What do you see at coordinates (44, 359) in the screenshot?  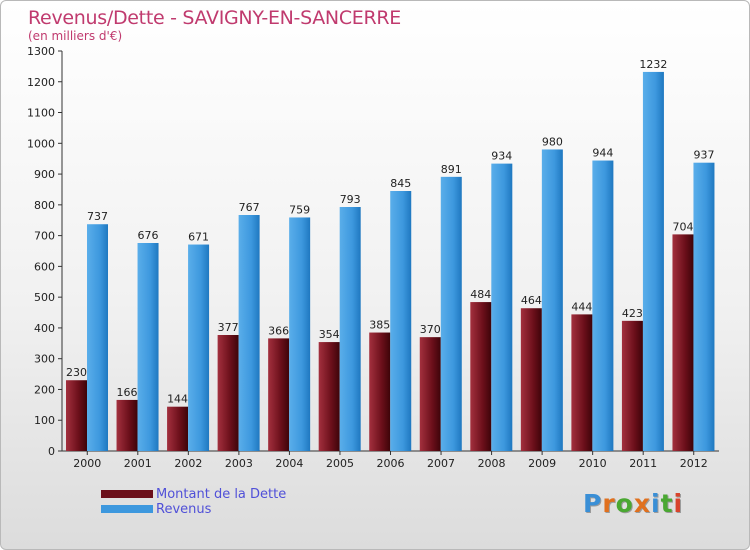 I see `y-tick-label: 300` at bounding box center [44, 359].